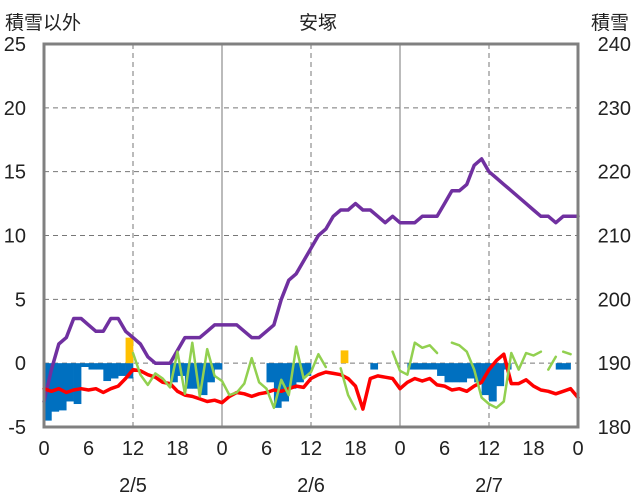 This screenshot has width=636, height=501. I want to click on right-axis-title: 積雪, so click(610, 23).